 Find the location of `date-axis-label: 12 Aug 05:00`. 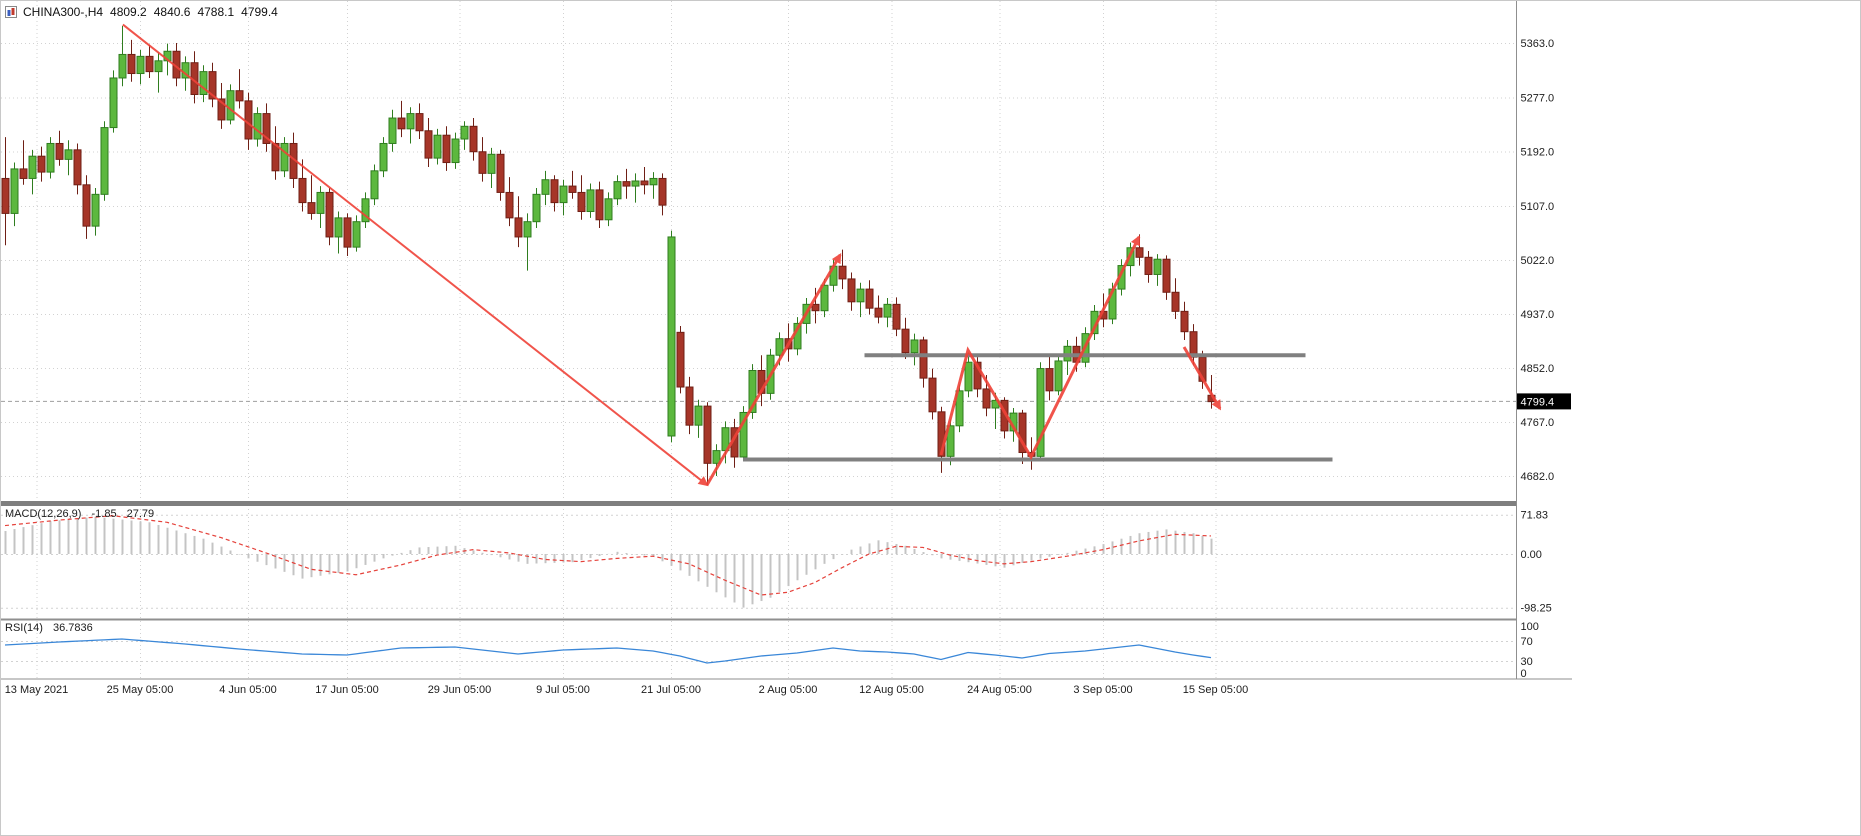

date-axis-label: 12 Aug 05:00 is located at coordinates (891, 690).